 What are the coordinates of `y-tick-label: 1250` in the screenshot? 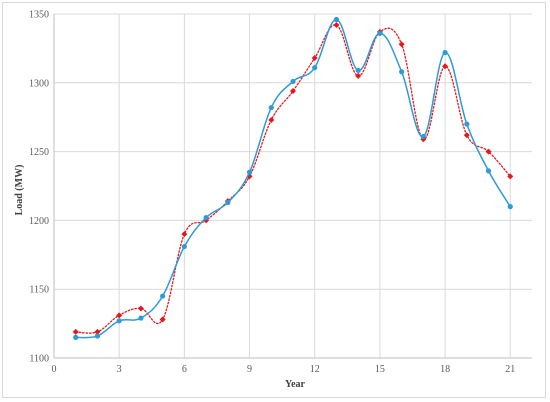 It's located at (39, 152).